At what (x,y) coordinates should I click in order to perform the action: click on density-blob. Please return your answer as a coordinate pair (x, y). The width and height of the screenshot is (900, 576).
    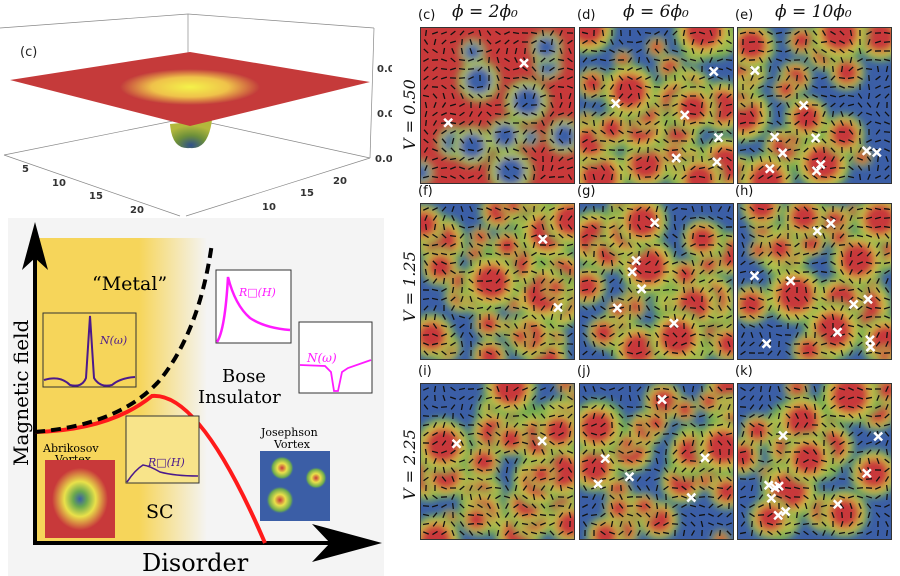
    Looking at the image, I should click on (797, 390).